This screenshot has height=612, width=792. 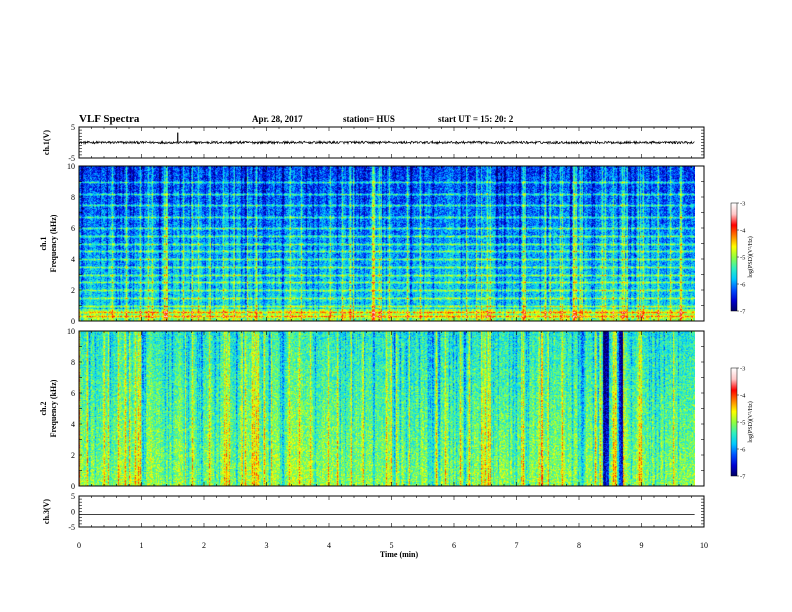 I want to click on ch2-colorbar-tick-label: -5, so click(x=742, y=423).